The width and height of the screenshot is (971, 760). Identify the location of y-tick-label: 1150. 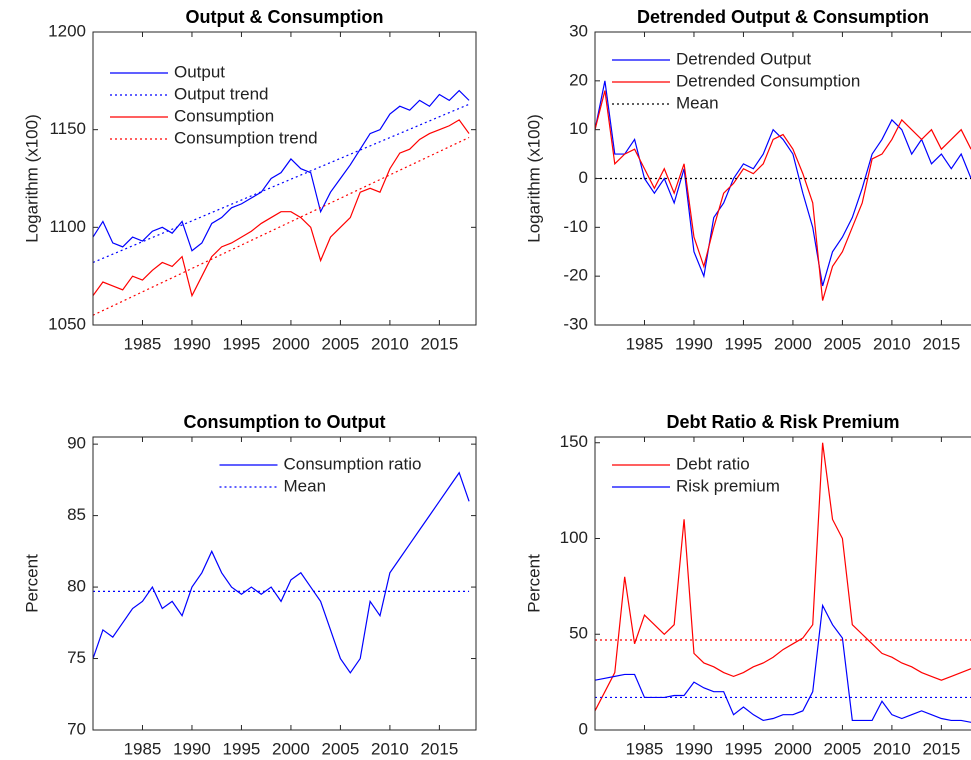
(67, 128).